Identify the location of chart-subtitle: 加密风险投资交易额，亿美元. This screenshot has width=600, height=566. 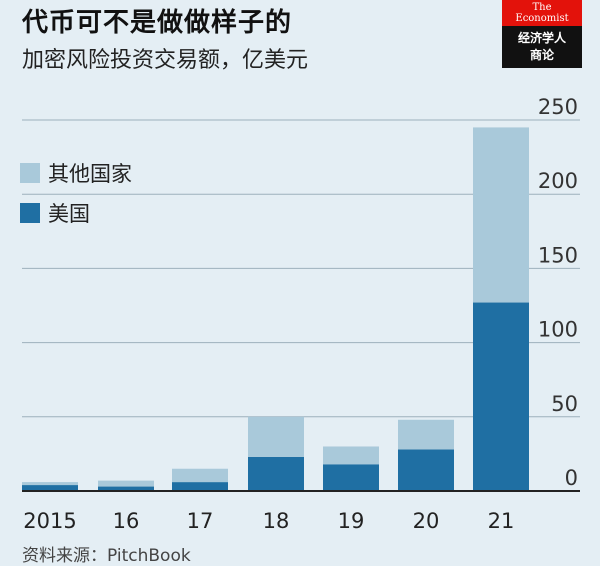
(165, 60).